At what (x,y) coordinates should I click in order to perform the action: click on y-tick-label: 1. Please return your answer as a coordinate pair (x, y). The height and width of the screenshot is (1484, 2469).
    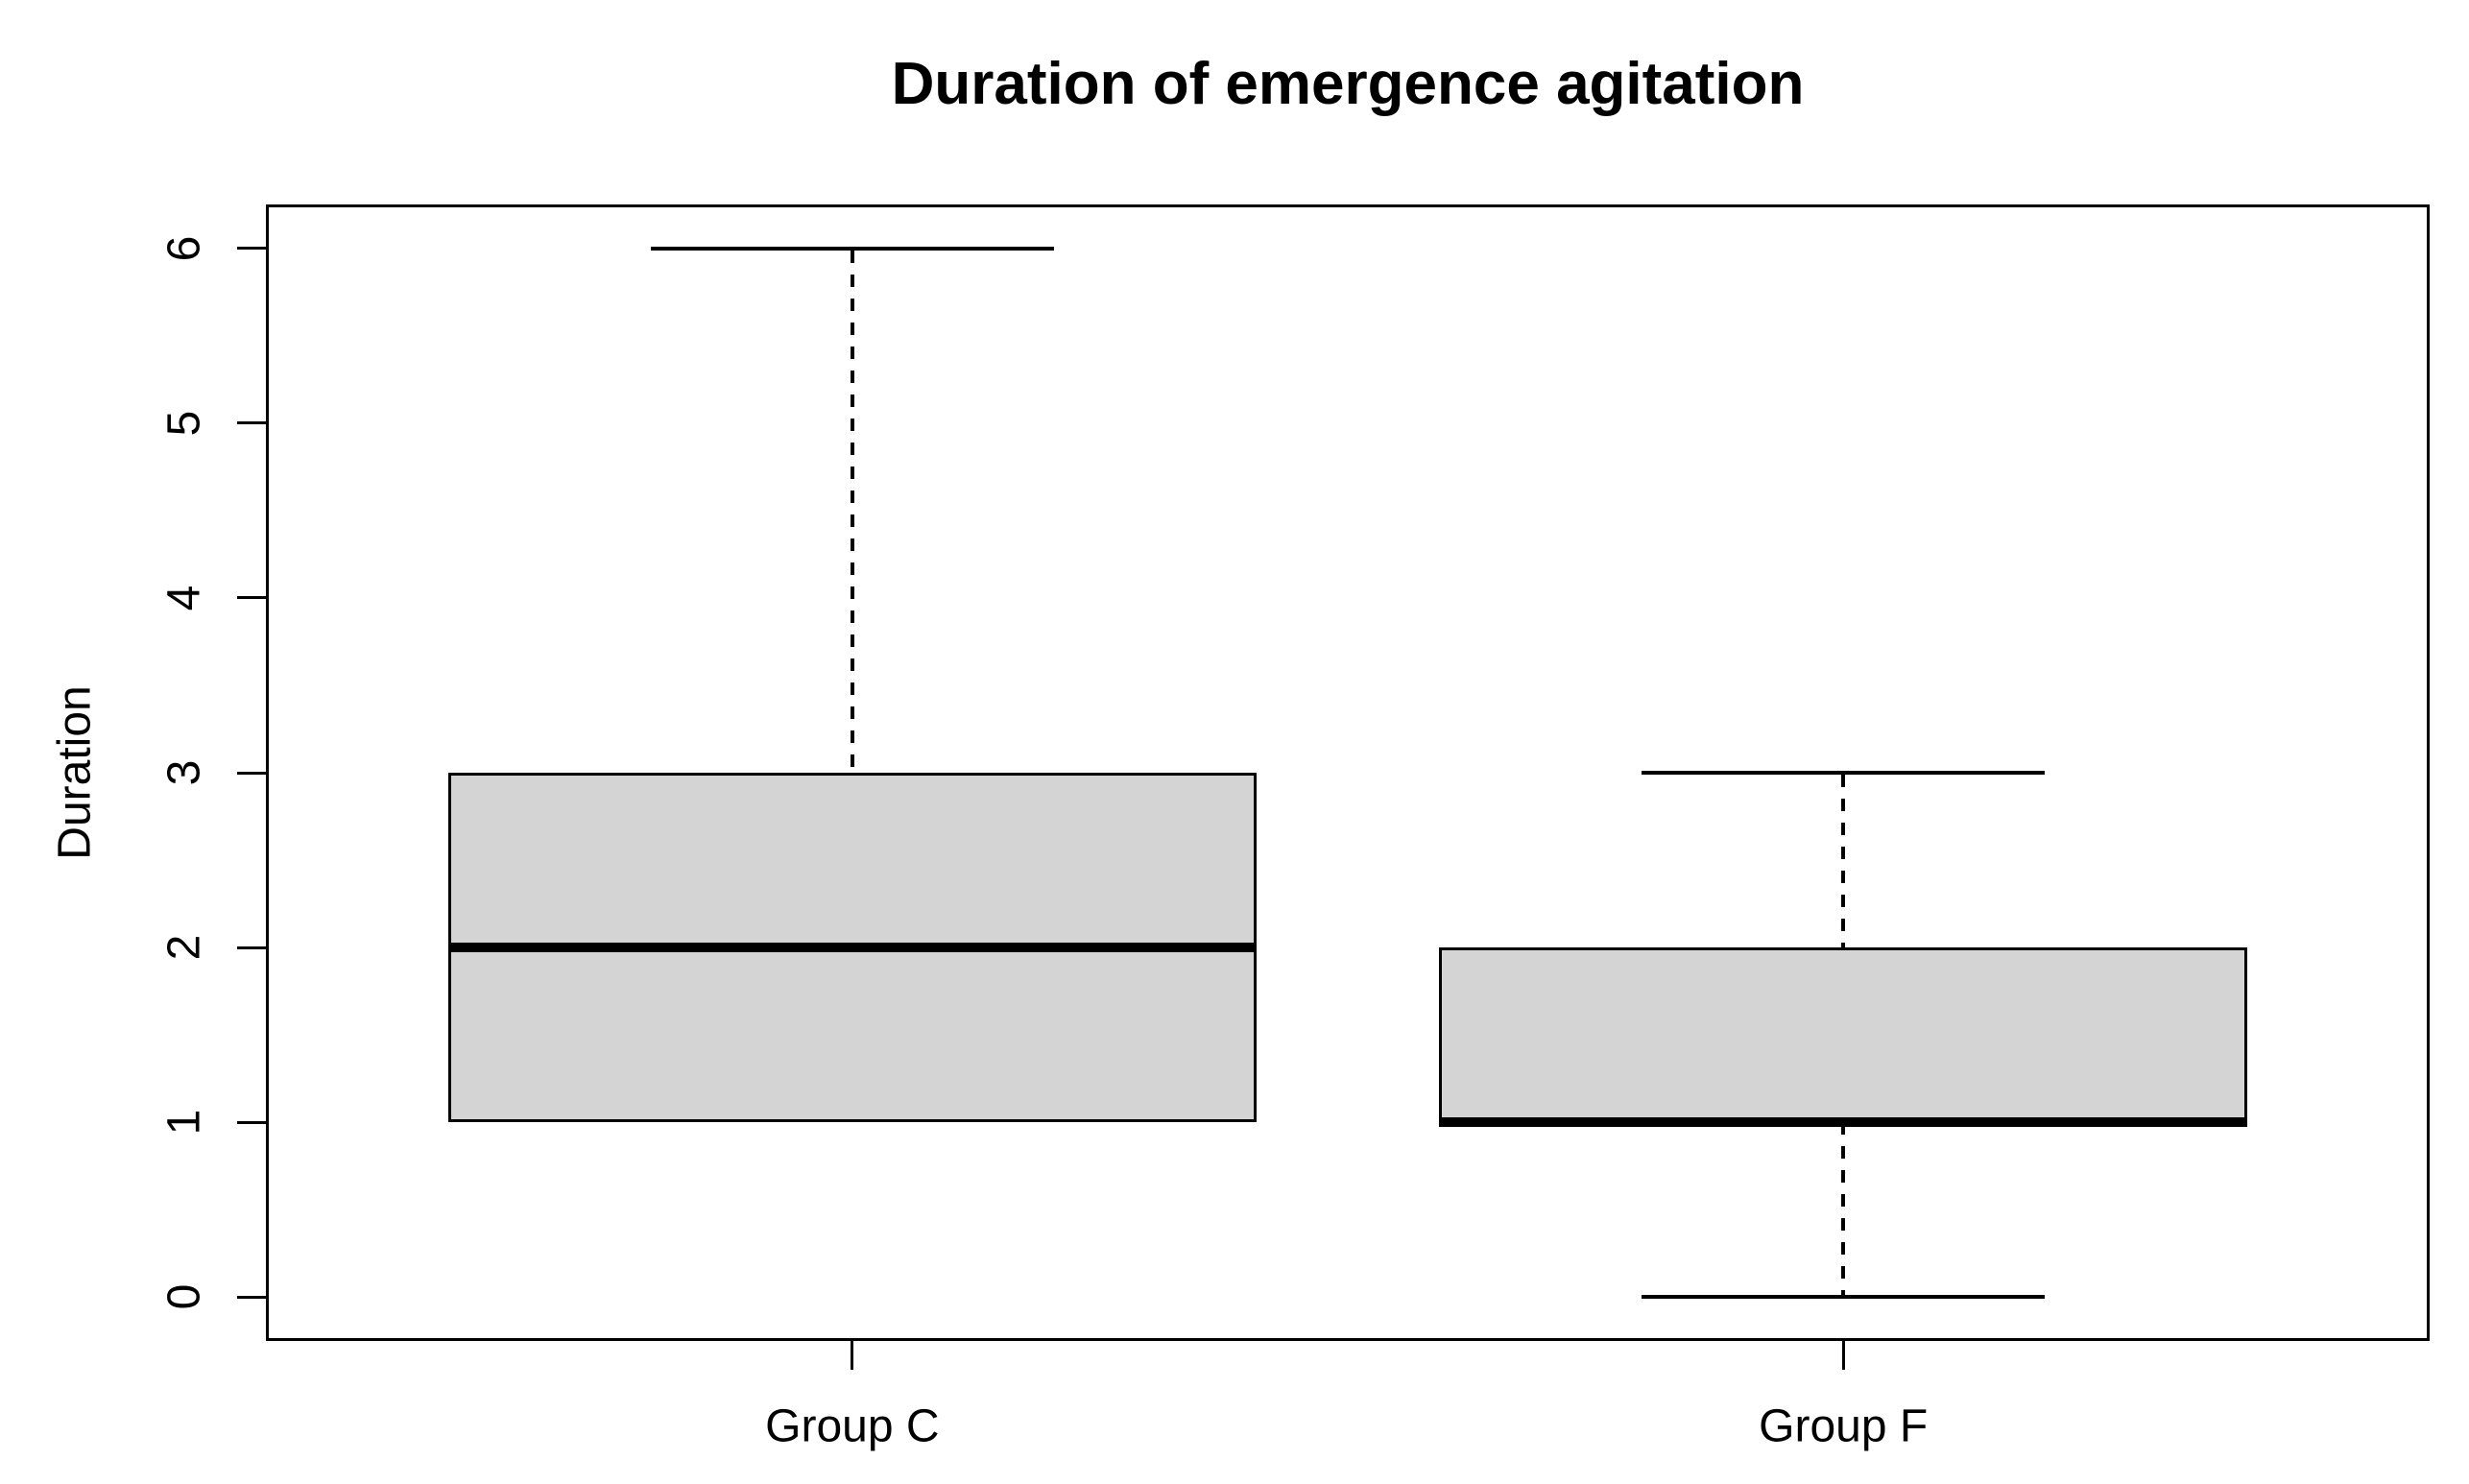
    Looking at the image, I should click on (184, 1122).